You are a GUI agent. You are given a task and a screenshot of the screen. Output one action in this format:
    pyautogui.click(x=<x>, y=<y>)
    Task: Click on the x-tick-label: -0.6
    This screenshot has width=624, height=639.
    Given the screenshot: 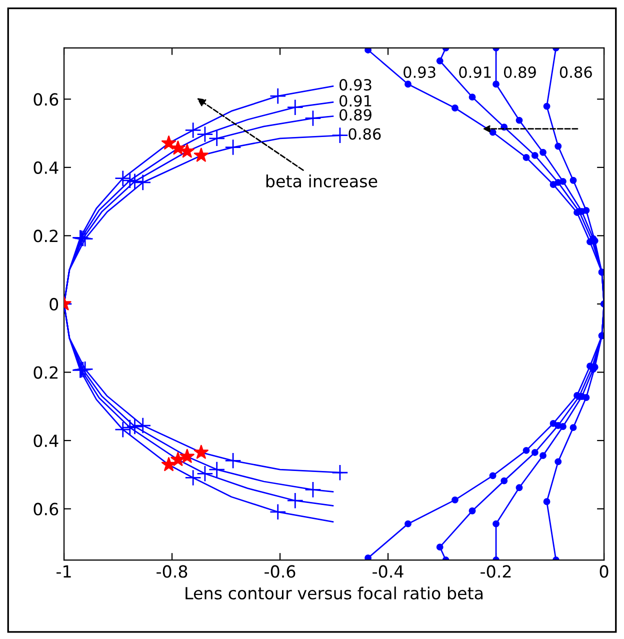 What is the action you would take?
    pyautogui.click(x=280, y=571)
    